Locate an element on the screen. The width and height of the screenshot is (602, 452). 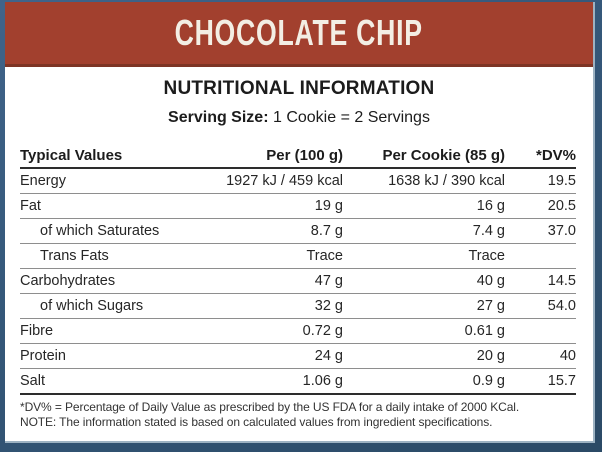
col-per-100g: Per (100 g) is located at coordinates (256, 156).